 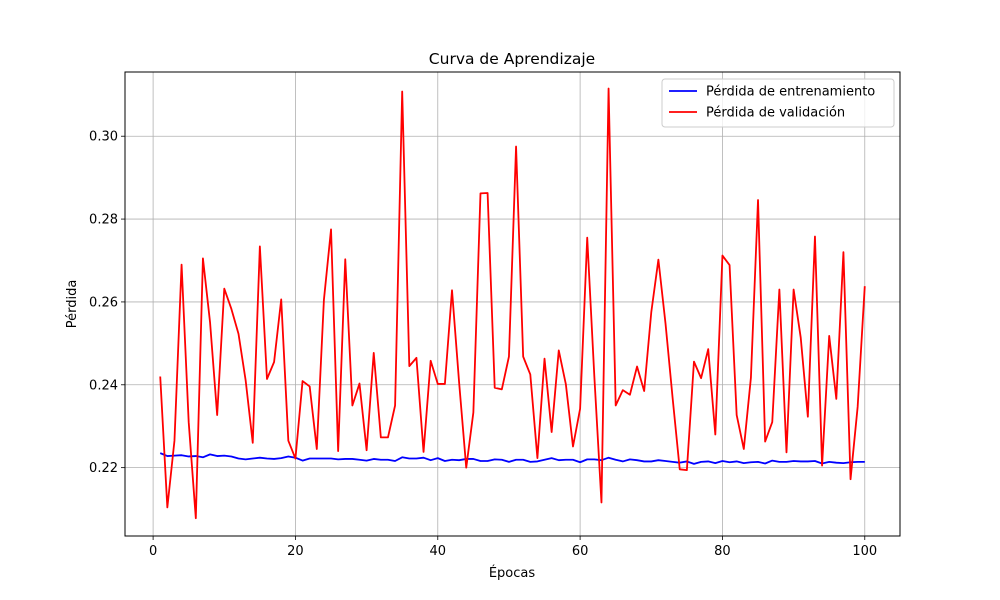 I want to click on x-tick-label: 0, so click(x=153, y=551).